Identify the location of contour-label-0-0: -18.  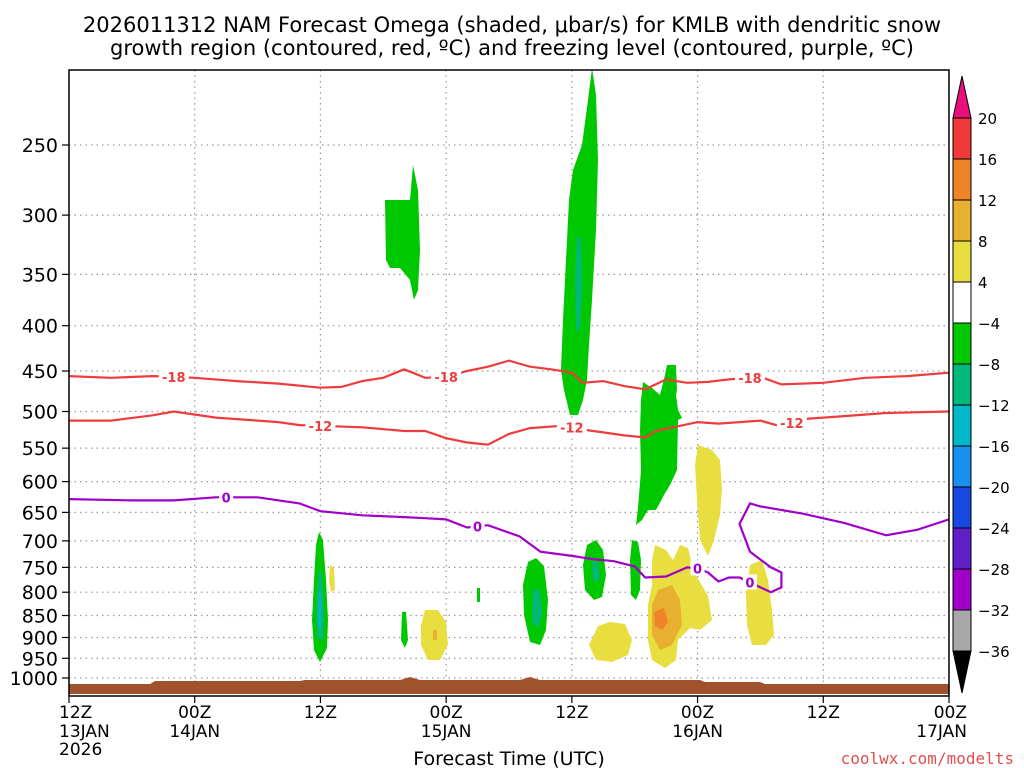
(174, 378).